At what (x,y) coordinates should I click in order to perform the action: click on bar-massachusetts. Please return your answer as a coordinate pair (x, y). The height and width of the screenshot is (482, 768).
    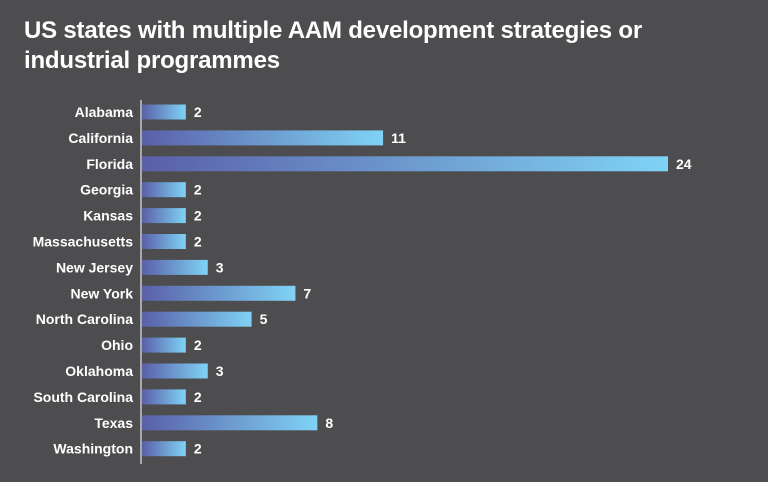
    Looking at the image, I should click on (164, 241).